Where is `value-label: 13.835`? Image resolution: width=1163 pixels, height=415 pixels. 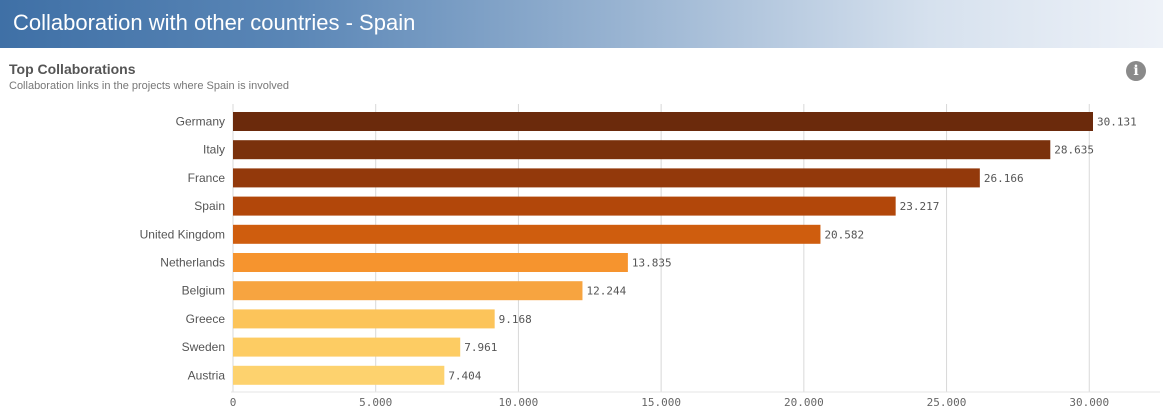 value-label: 13.835 is located at coordinates (652, 263).